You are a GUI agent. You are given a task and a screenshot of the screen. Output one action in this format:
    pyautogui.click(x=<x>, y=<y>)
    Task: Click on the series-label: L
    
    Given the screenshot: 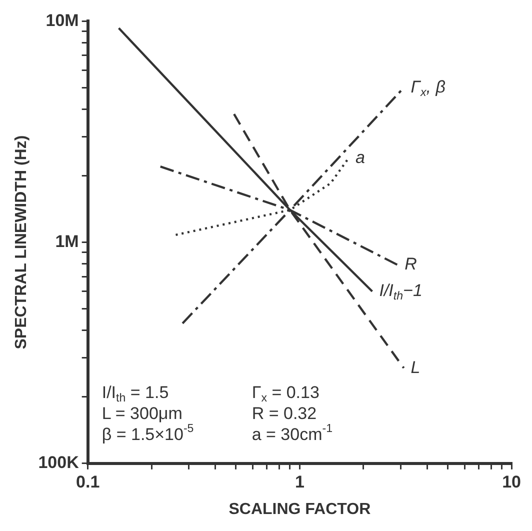 What is the action you would take?
    pyautogui.click(x=415, y=367)
    